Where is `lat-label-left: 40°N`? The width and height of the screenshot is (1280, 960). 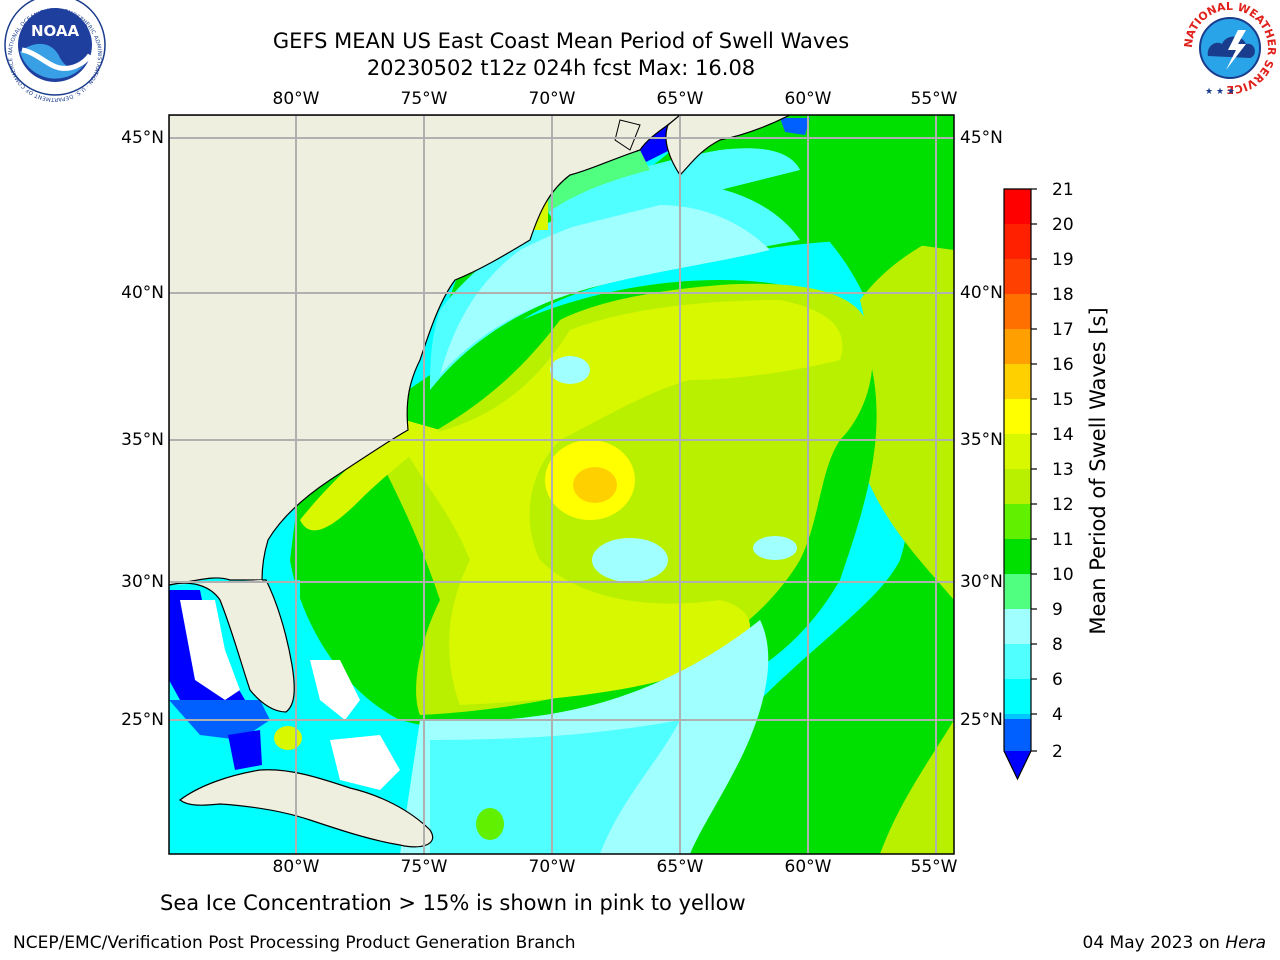
lat-label-left: 40°N is located at coordinates (142, 293).